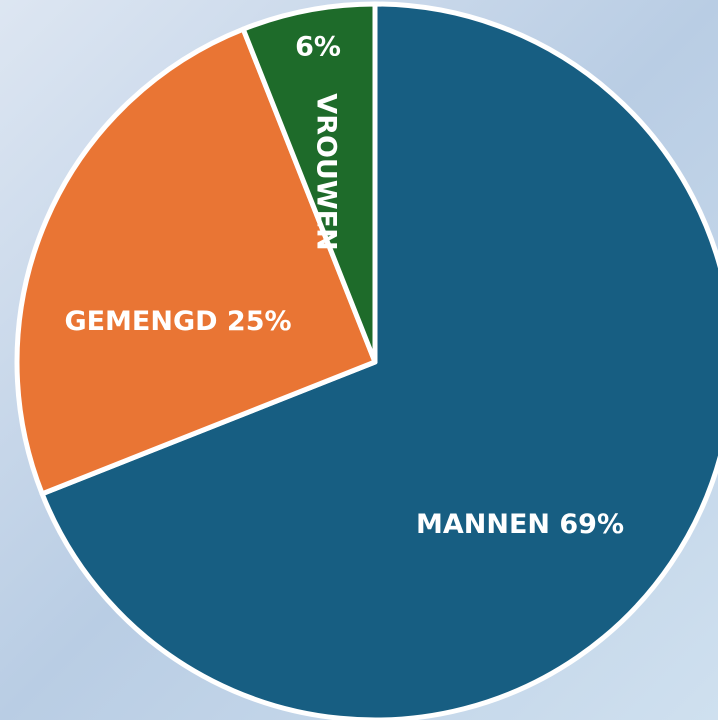 The height and width of the screenshot is (720, 718). I want to click on value-label: 69%, so click(587, 524).